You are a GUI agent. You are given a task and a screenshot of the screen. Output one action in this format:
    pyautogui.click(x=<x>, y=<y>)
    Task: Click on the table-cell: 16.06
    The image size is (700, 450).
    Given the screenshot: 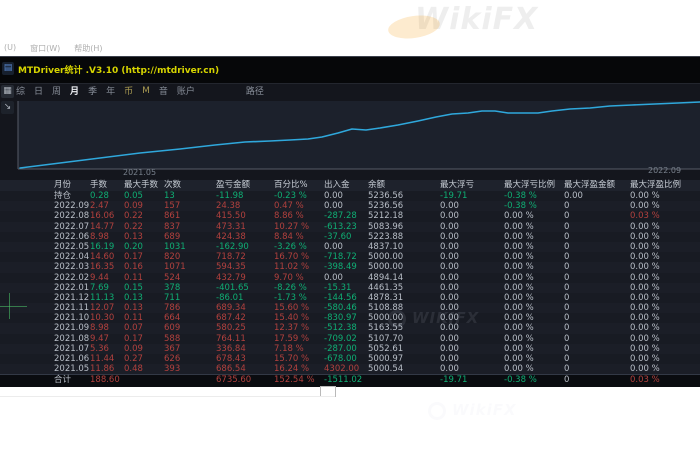 What is the action you would take?
    pyautogui.click(x=102, y=216)
    